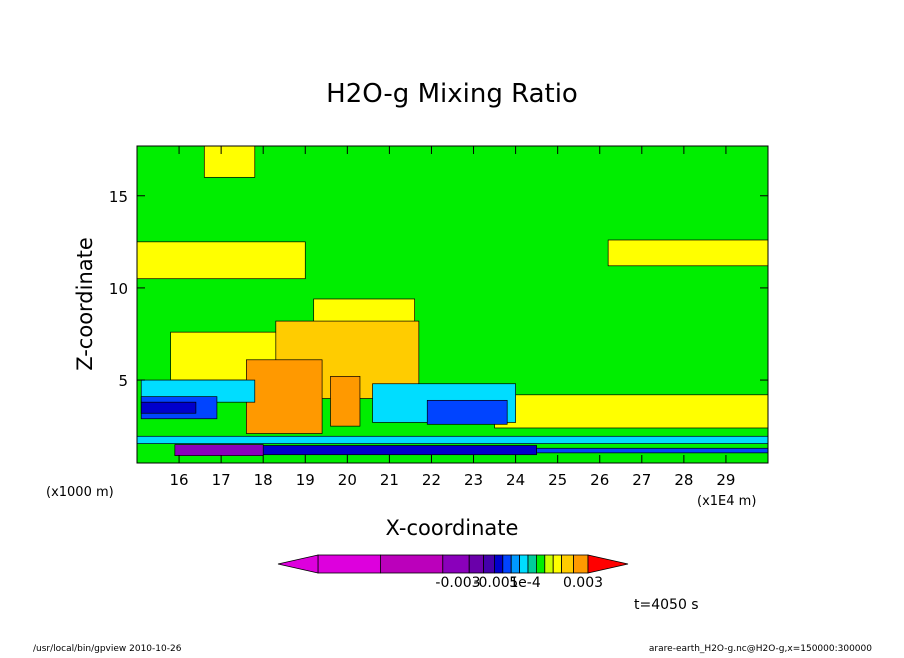  I want to click on x-unit-label: (x1E4 m), so click(726, 501).